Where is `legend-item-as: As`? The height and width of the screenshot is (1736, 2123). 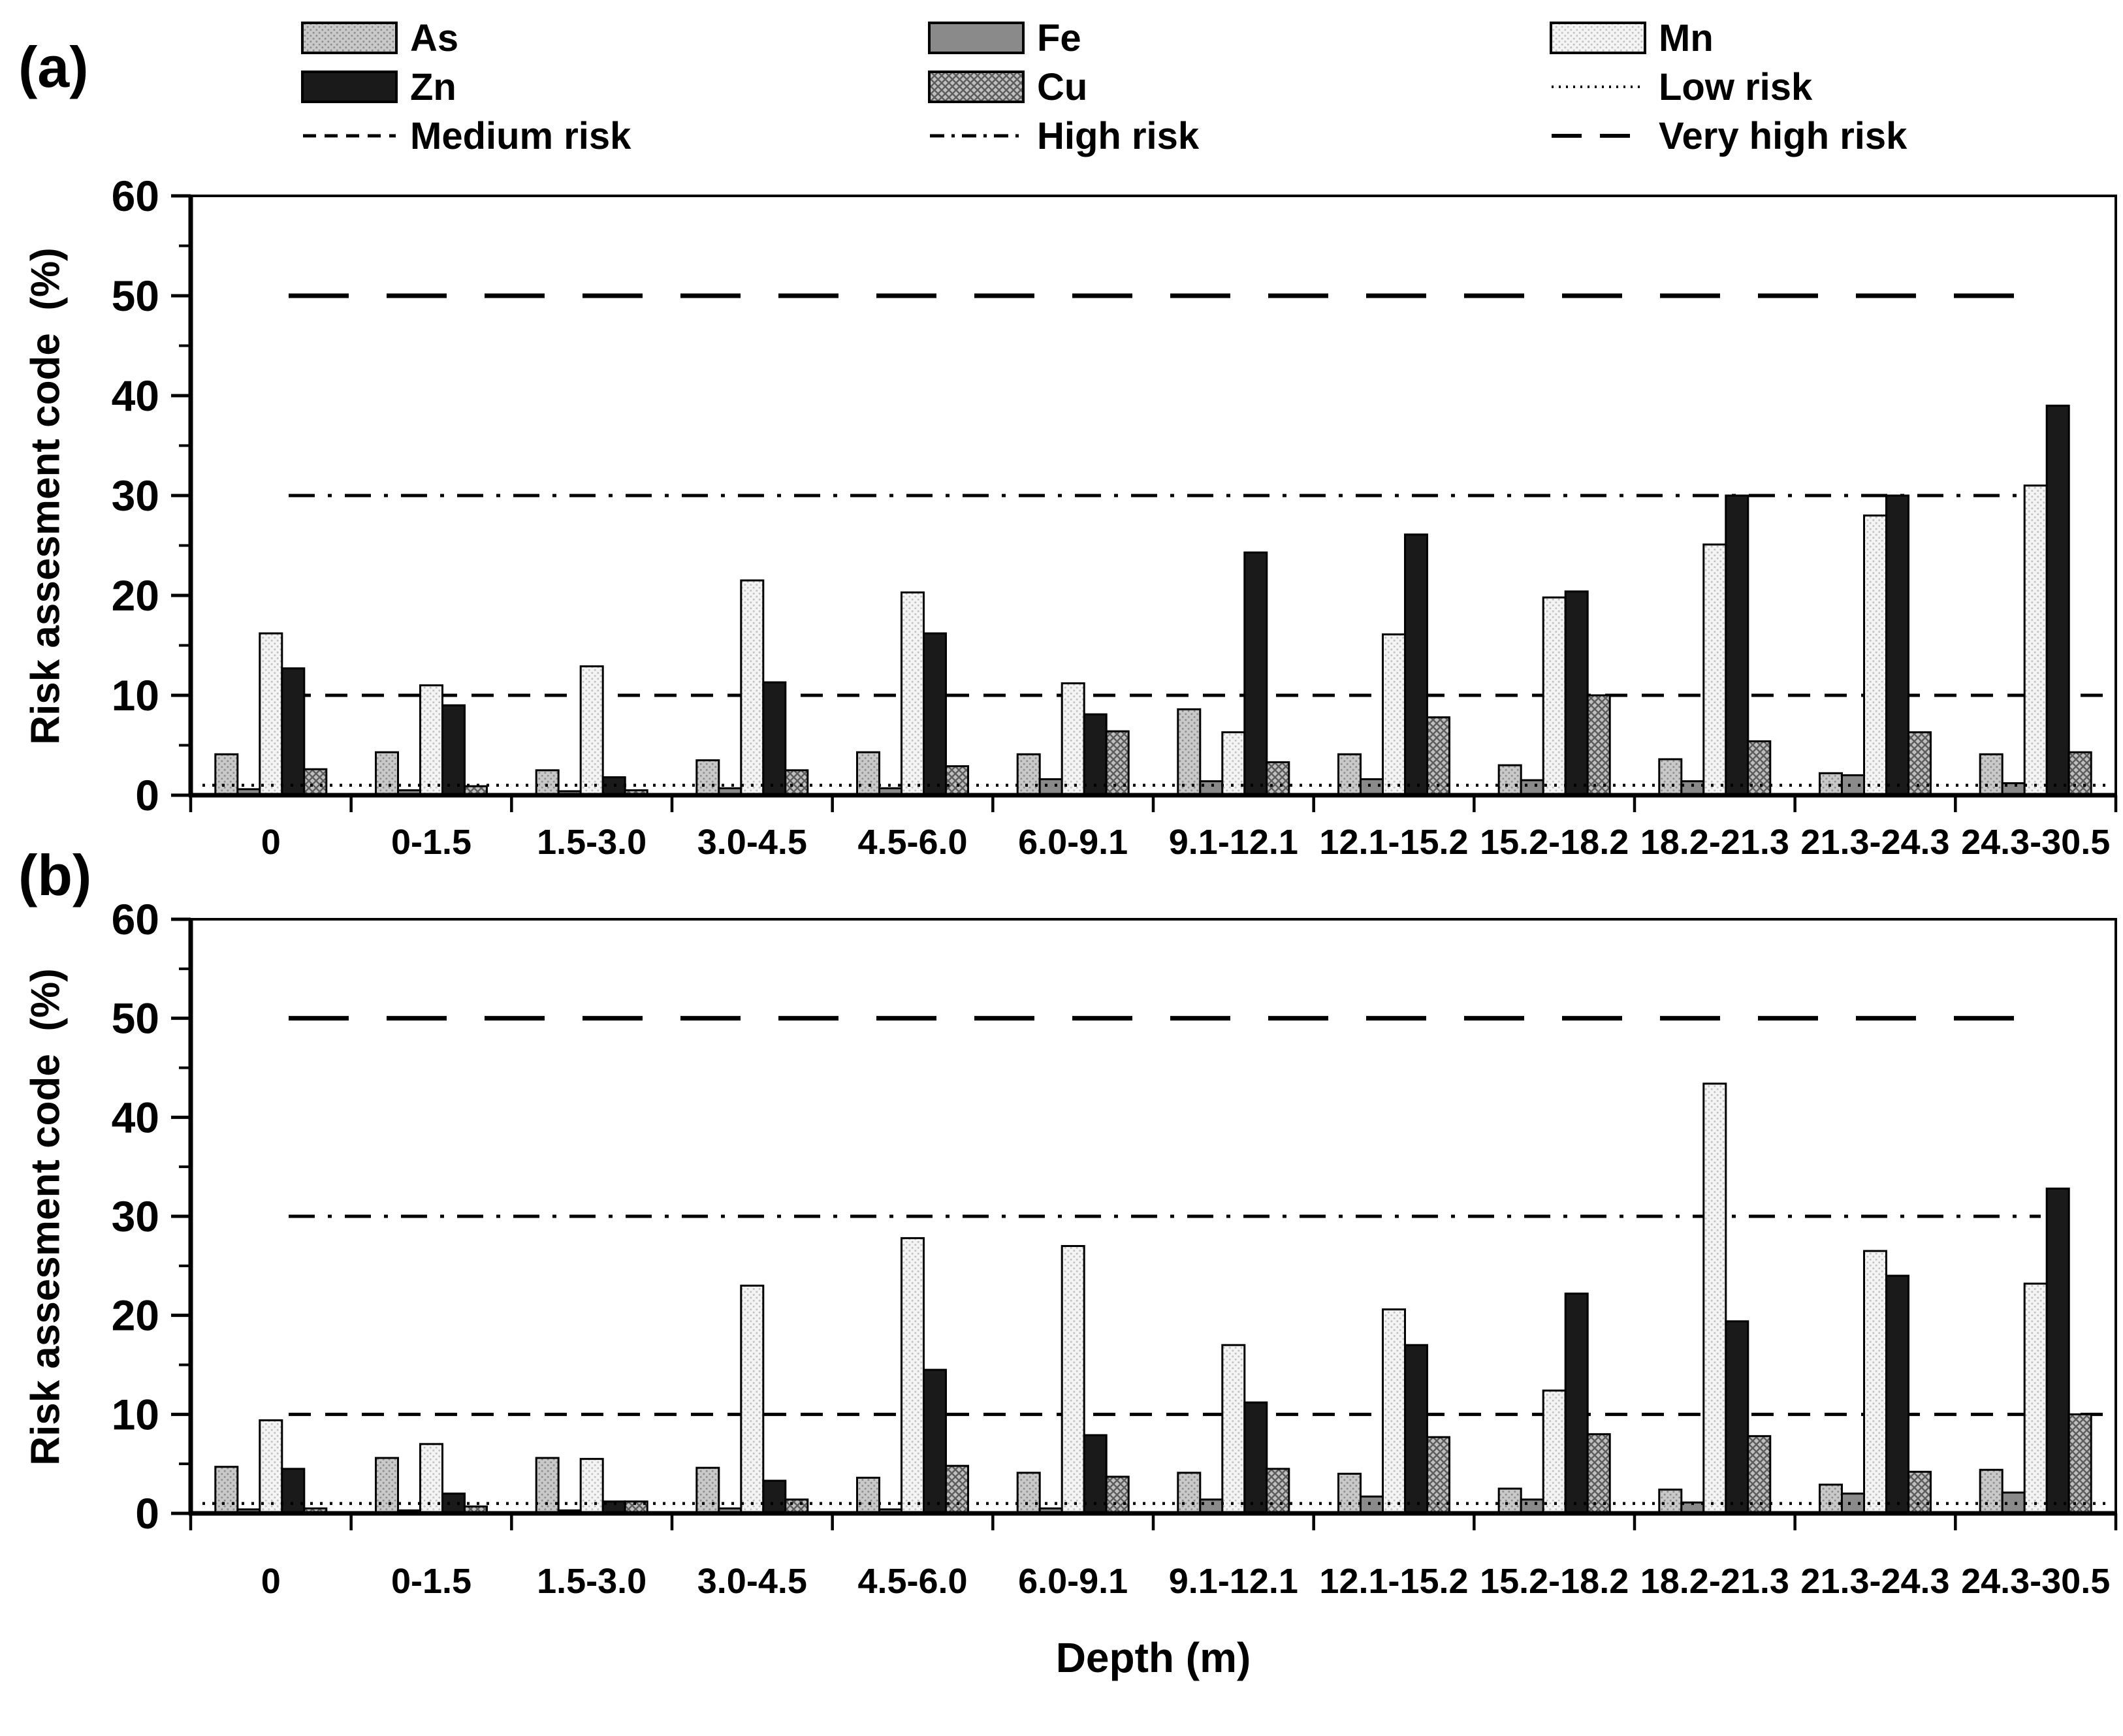
legend-item-as: As is located at coordinates (379, 38).